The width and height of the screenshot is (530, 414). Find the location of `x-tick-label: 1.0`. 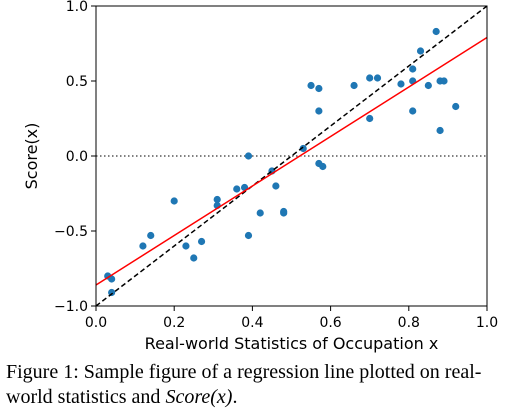

x-tick-label: 1.0 is located at coordinates (487, 323).